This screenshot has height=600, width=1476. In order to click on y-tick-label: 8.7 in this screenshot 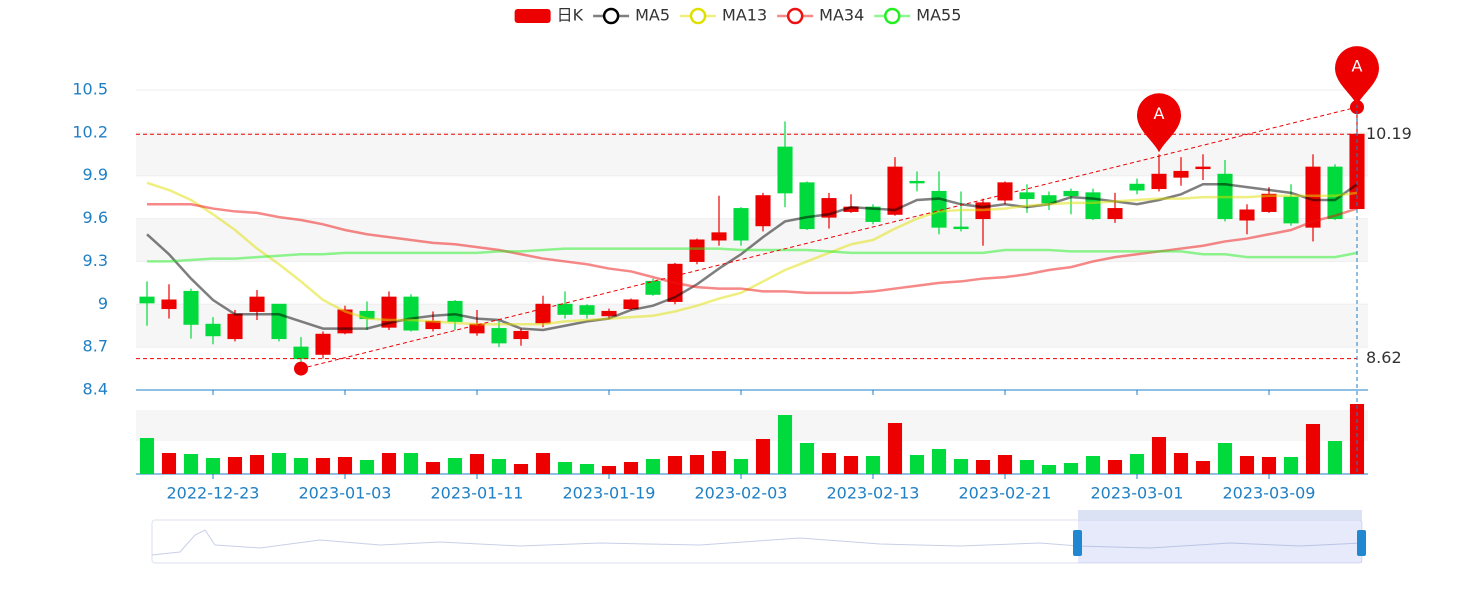, I will do `click(95, 346)`.